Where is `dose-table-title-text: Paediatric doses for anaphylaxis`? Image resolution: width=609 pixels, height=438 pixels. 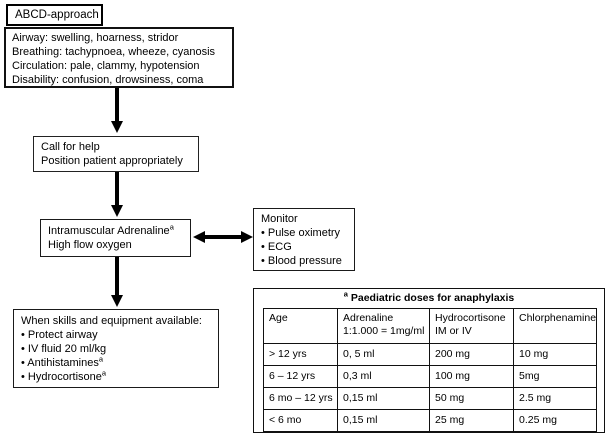
dose-table-title-text: Paediatric doses for anaphylaxis is located at coordinates (432, 298).